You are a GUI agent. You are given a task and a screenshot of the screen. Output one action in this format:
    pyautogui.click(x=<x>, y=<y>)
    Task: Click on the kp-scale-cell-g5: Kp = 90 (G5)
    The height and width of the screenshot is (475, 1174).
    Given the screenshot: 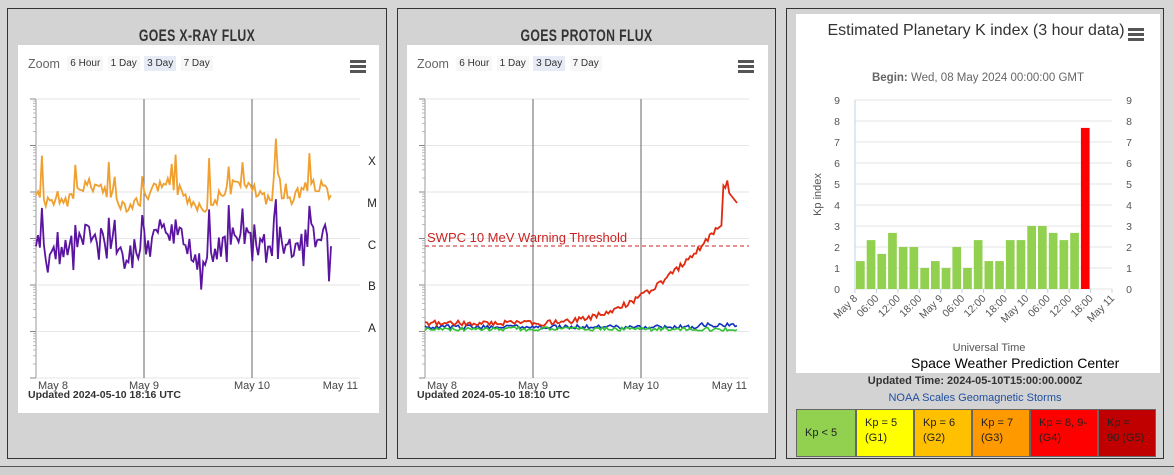 What is the action you would take?
    pyautogui.click(x=1127, y=433)
    